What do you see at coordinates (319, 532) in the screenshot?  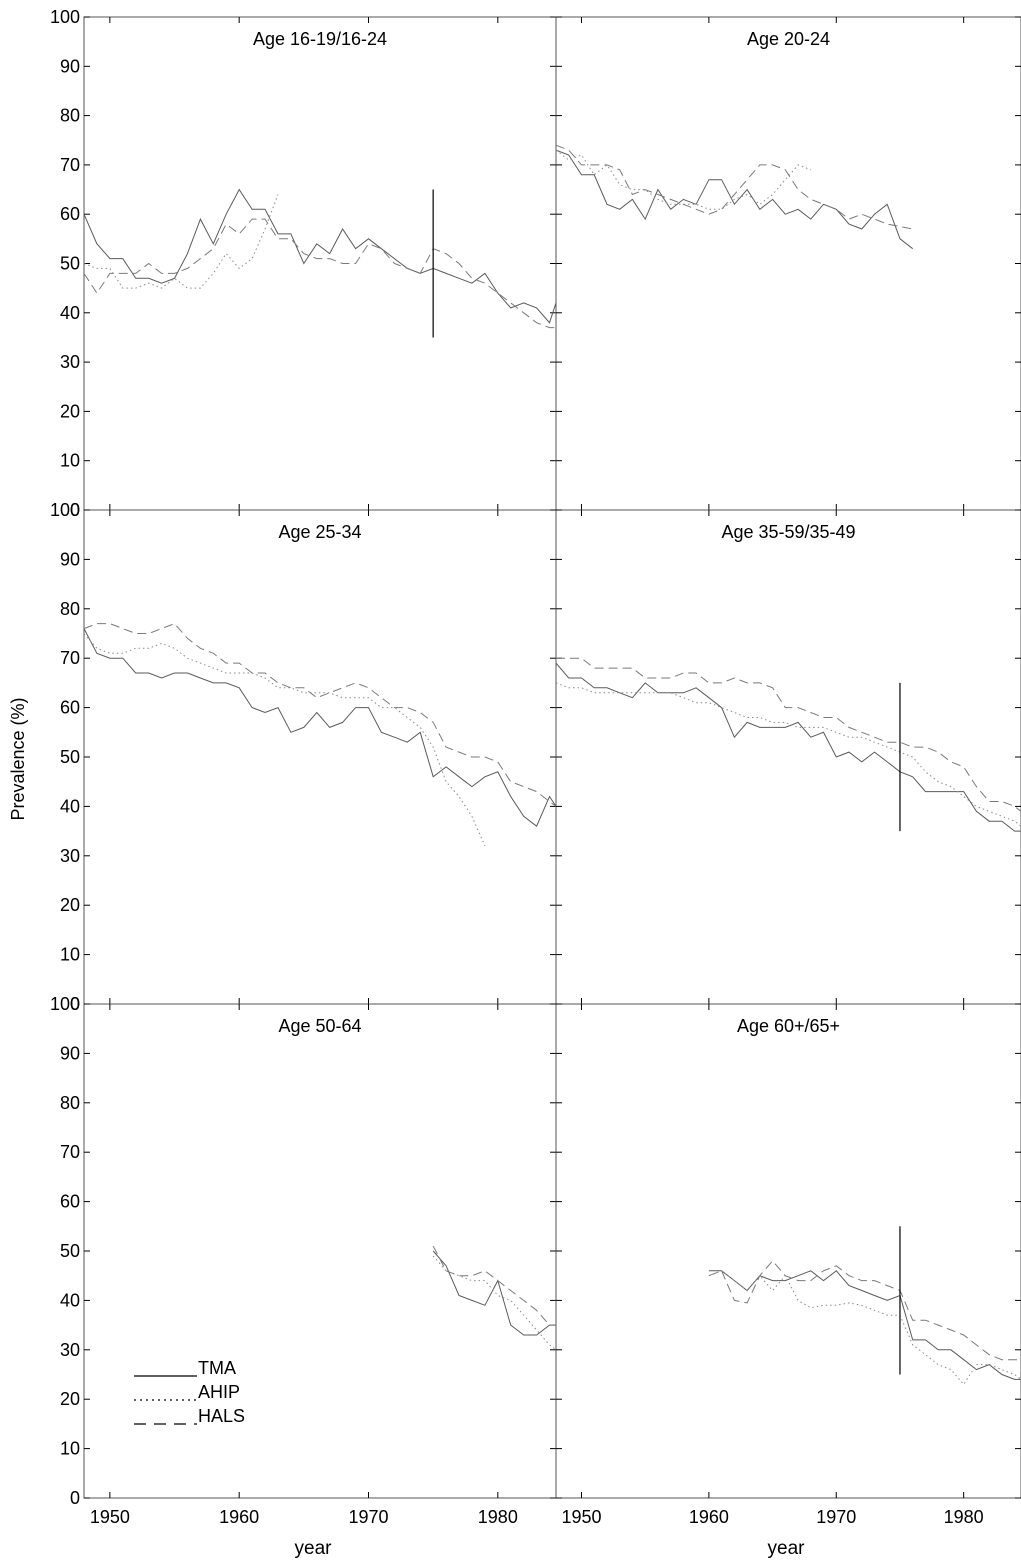 I see `panel-title: Age 25-34` at bounding box center [319, 532].